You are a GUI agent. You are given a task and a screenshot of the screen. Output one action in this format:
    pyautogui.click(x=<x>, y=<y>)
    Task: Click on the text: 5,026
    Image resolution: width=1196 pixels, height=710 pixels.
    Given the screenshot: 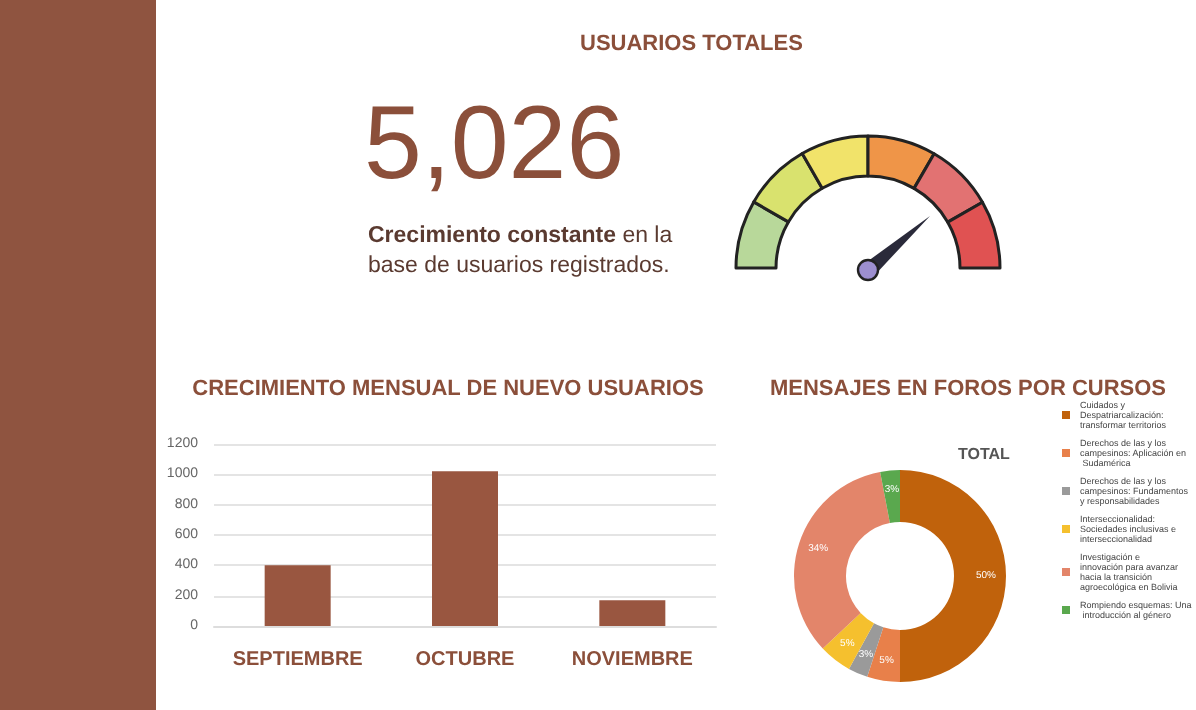 What is the action you would take?
    pyautogui.click(x=494, y=144)
    